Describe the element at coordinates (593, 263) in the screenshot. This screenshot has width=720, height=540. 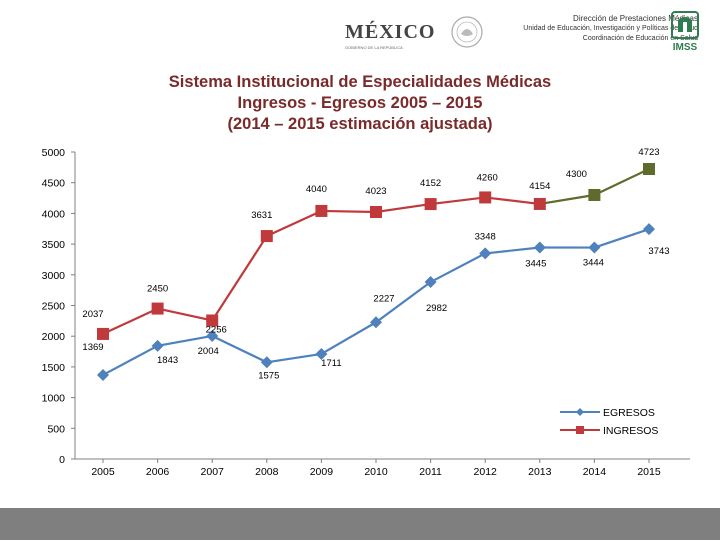
I see `egresos-data-label: 3444` at that location.